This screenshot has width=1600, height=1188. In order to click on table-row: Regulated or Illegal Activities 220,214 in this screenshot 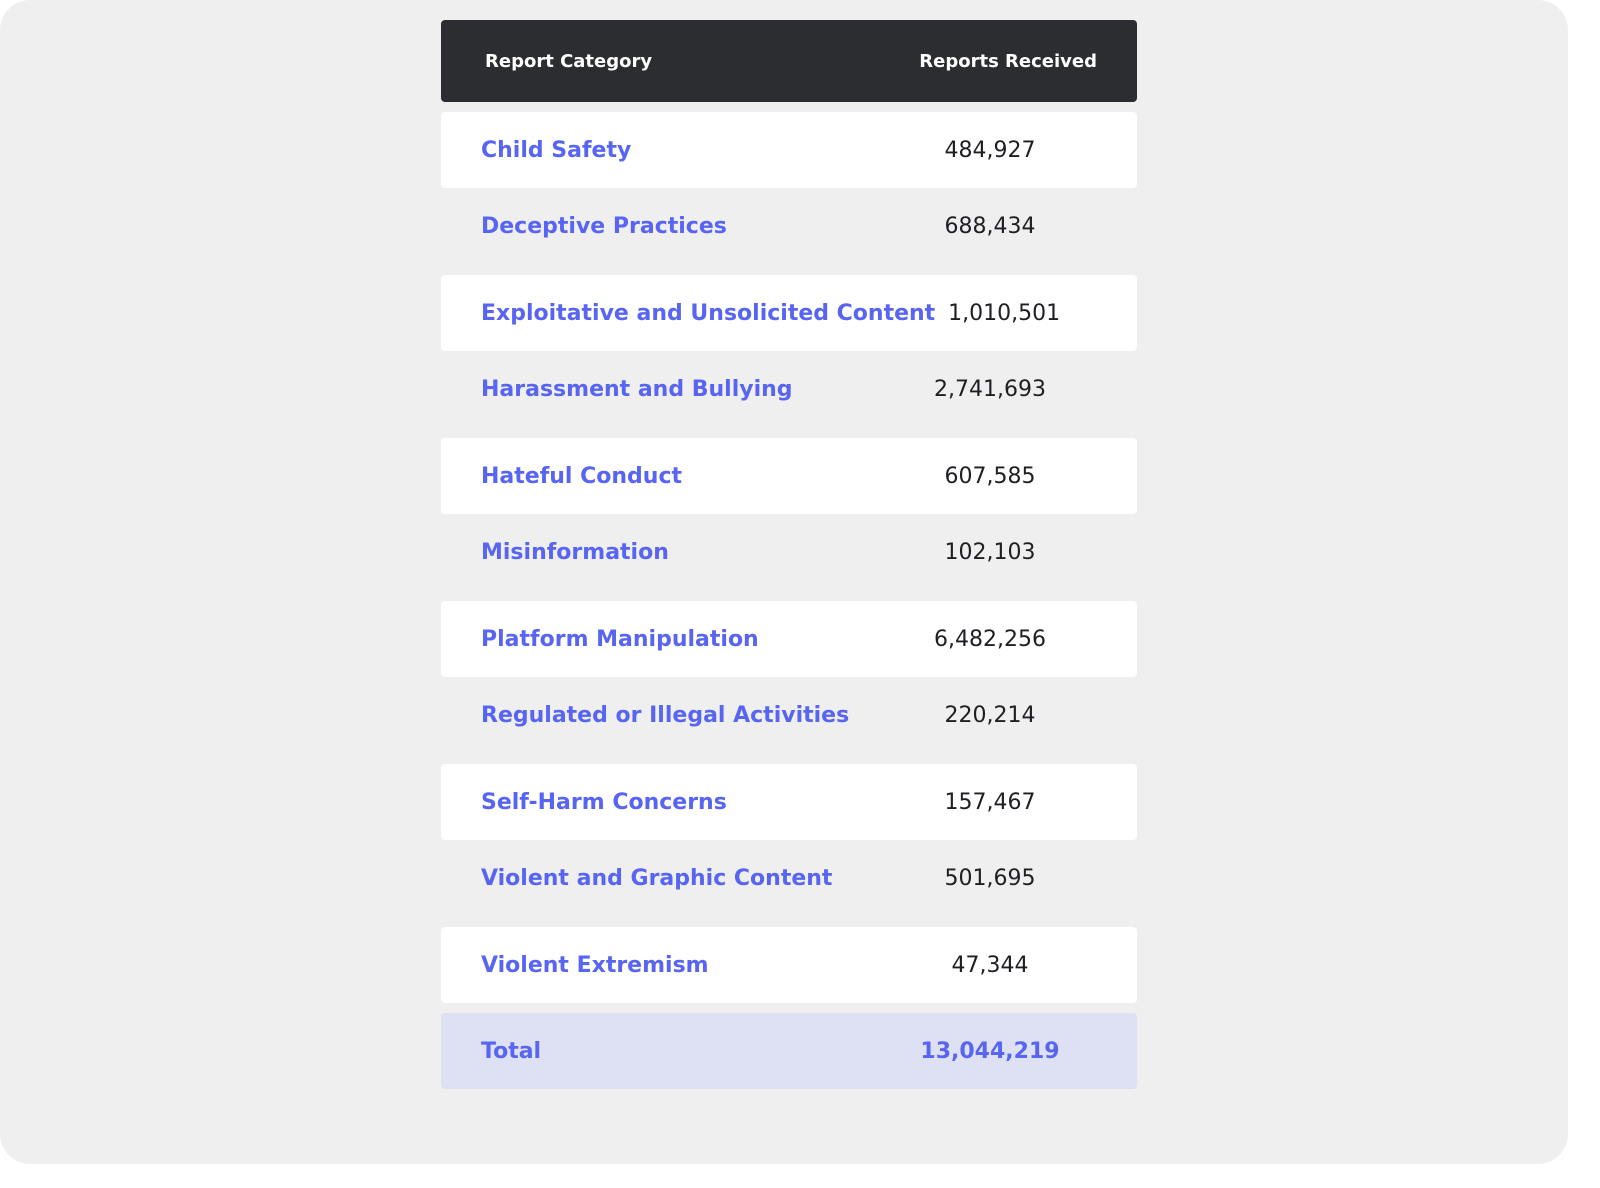, I will do `click(789, 715)`.